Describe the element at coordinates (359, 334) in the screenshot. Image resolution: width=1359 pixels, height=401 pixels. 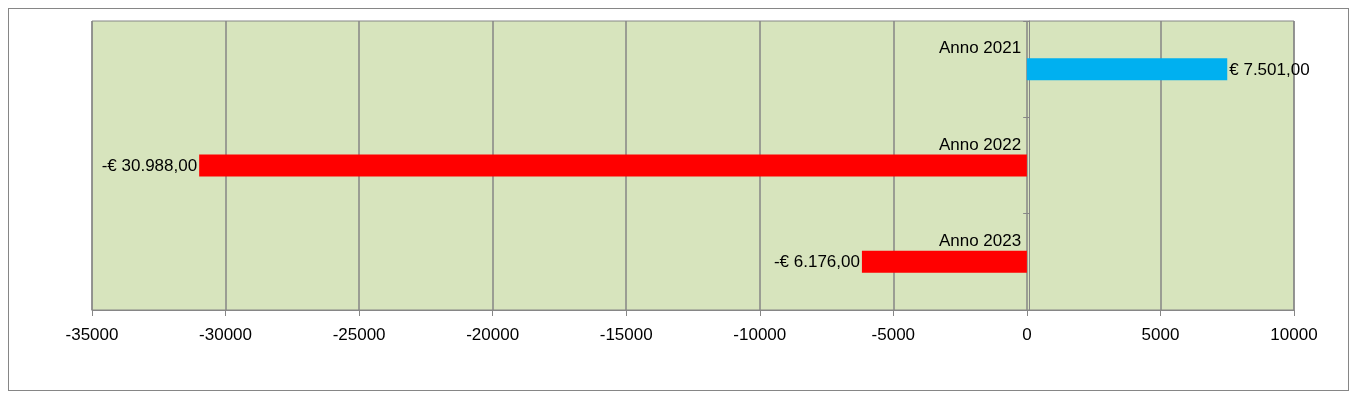
I see `x-tick-label: -25000` at that location.